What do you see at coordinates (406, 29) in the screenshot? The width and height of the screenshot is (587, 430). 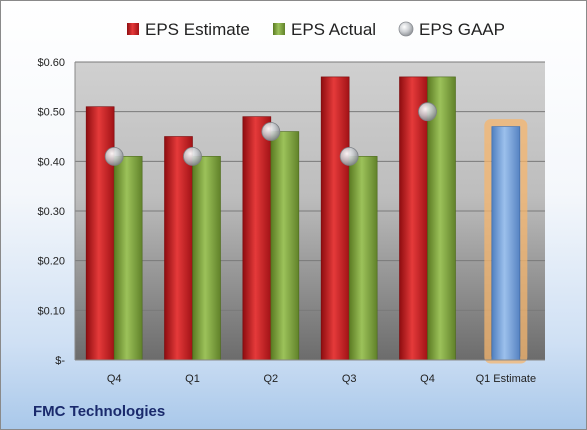 I see `legend-gaap-swatch` at bounding box center [406, 29].